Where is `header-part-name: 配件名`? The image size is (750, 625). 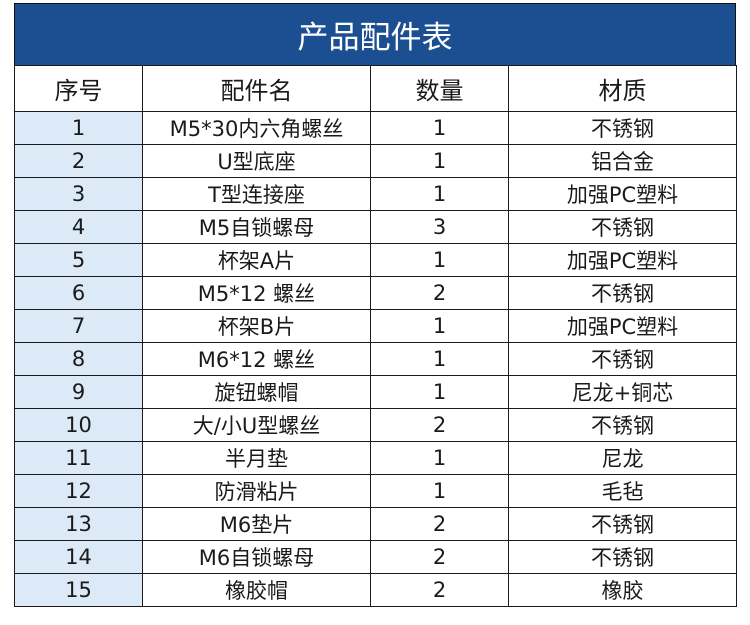
header-part-name: 配件名 is located at coordinates (256, 88).